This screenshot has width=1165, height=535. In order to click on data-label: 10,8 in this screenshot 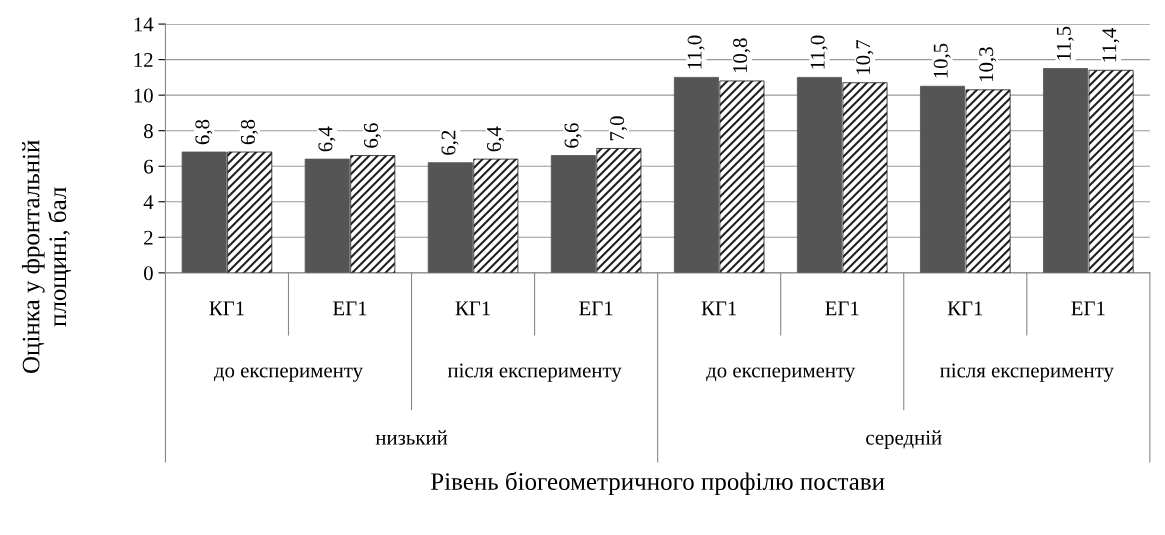, I will do `click(742, 55)`.